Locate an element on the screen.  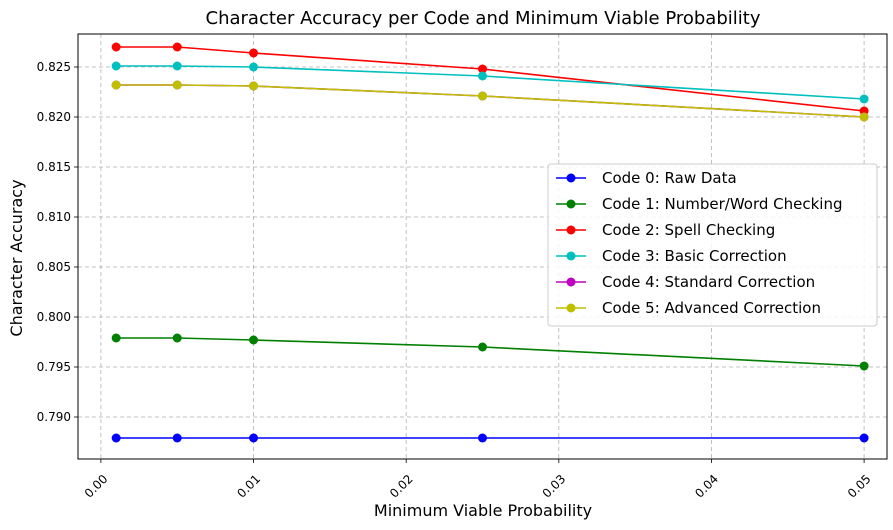
legend-label: Code 5: Advanced Correction is located at coordinates (711, 308).